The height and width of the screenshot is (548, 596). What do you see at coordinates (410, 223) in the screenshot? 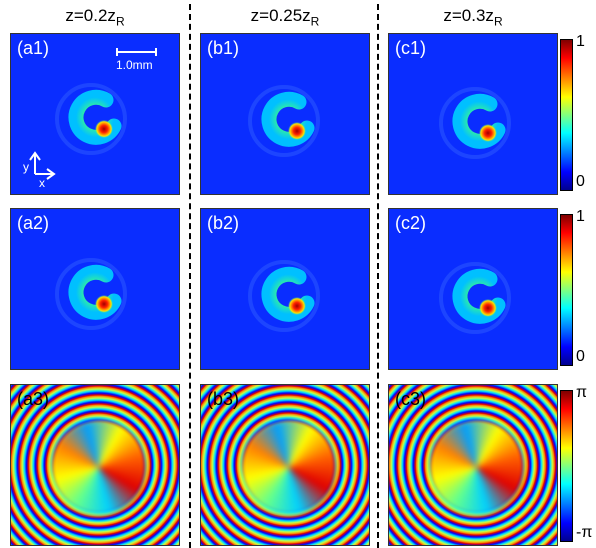
I see `panel-label: (c2)` at bounding box center [410, 223].